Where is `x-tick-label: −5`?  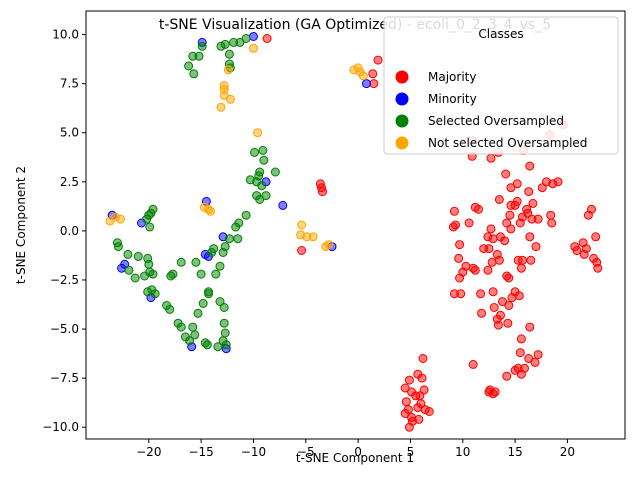
x-tick-label: −5 is located at coordinates (306, 452).